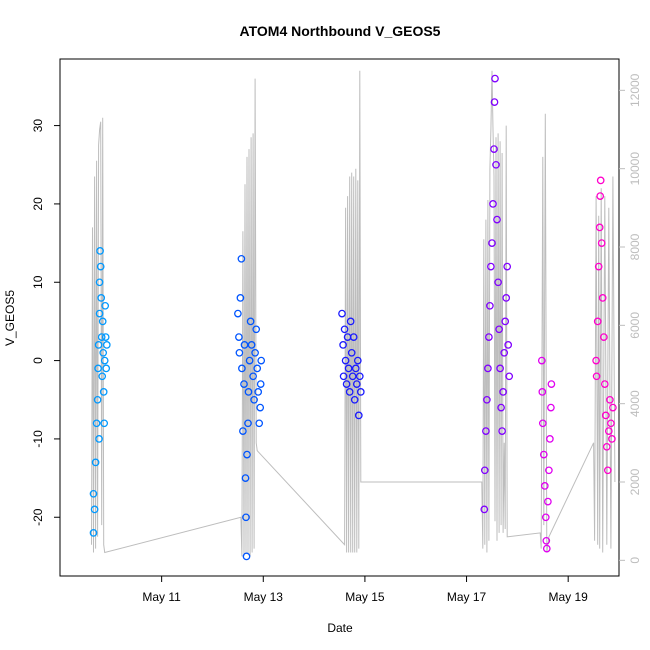  Describe the element at coordinates (635, 325) in the screenshot. I see `y2-tick-label: 6000` at that location.